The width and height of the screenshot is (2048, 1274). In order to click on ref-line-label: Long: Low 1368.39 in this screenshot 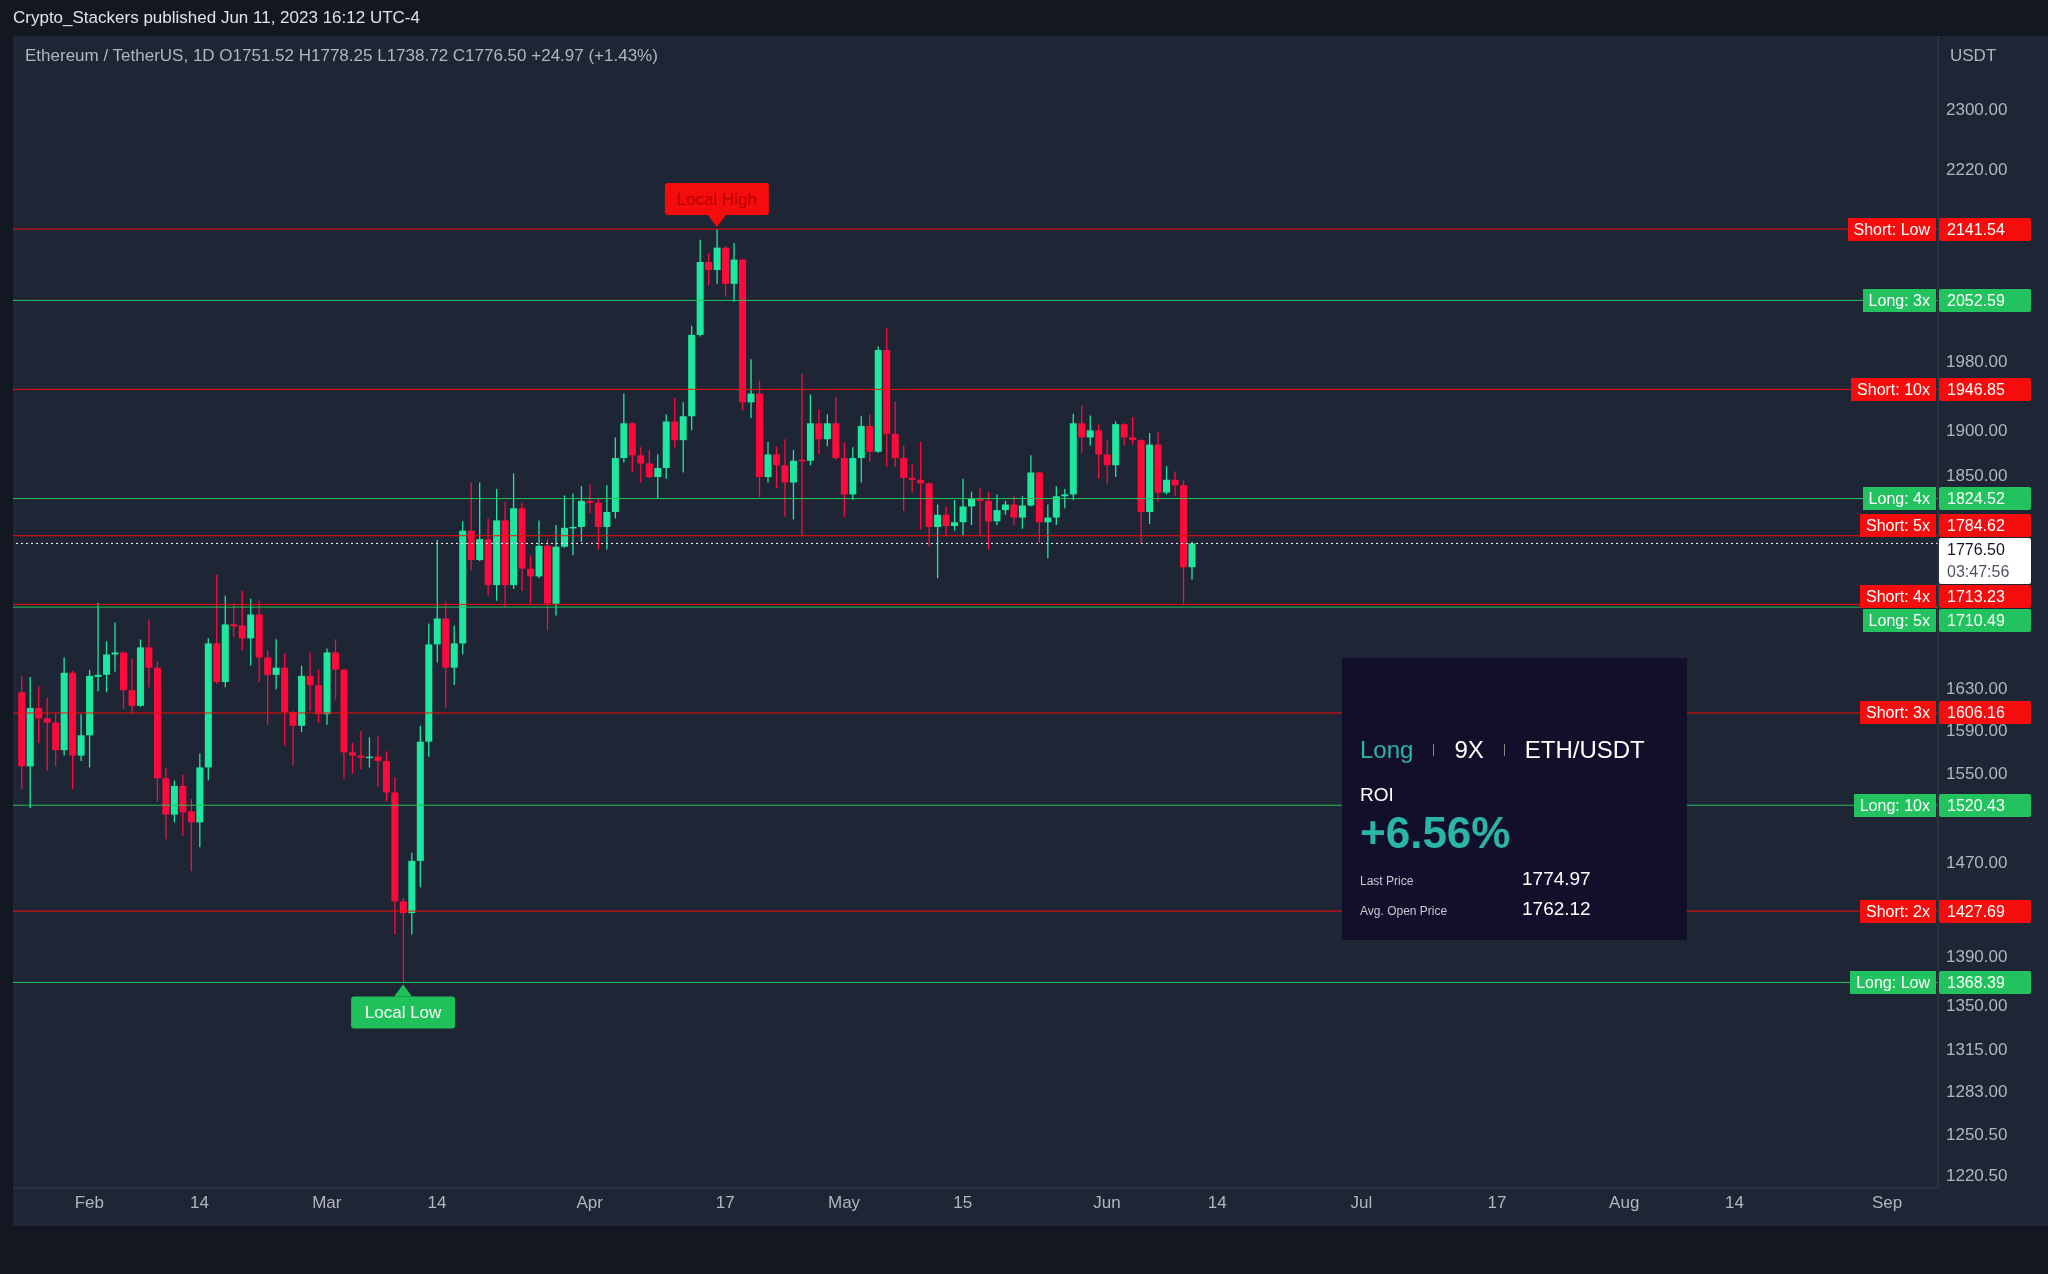, I will do `click(1930, 982)`.